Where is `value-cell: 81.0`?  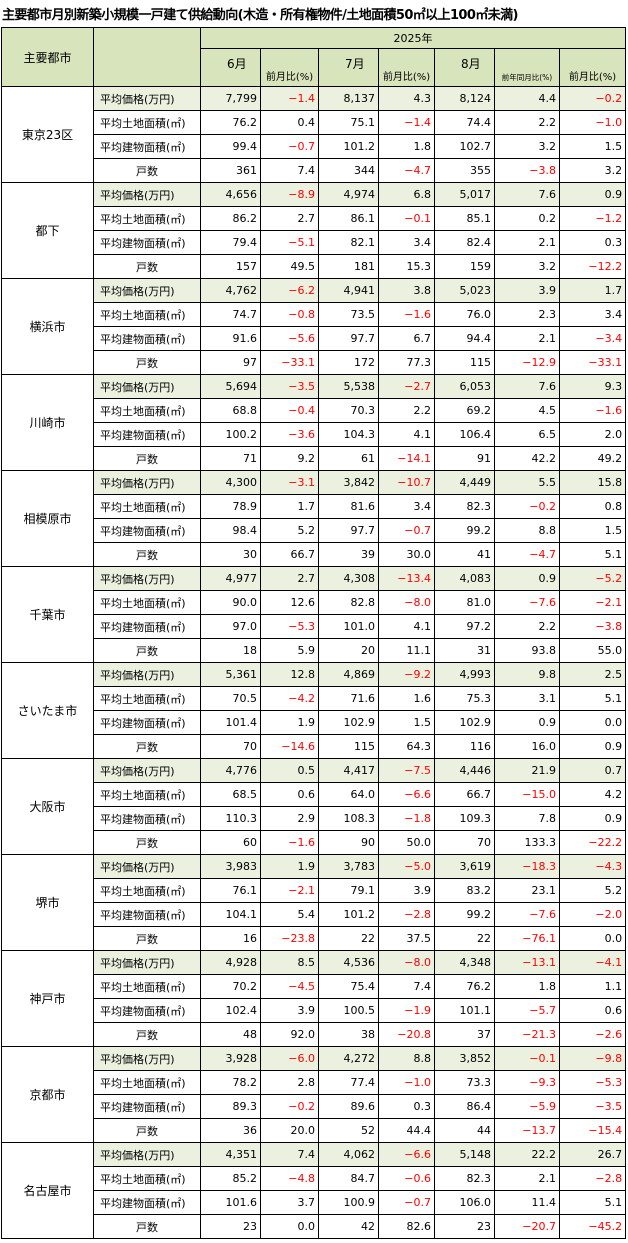 value-cell: 81.0 is located at coordinates (464, 602).